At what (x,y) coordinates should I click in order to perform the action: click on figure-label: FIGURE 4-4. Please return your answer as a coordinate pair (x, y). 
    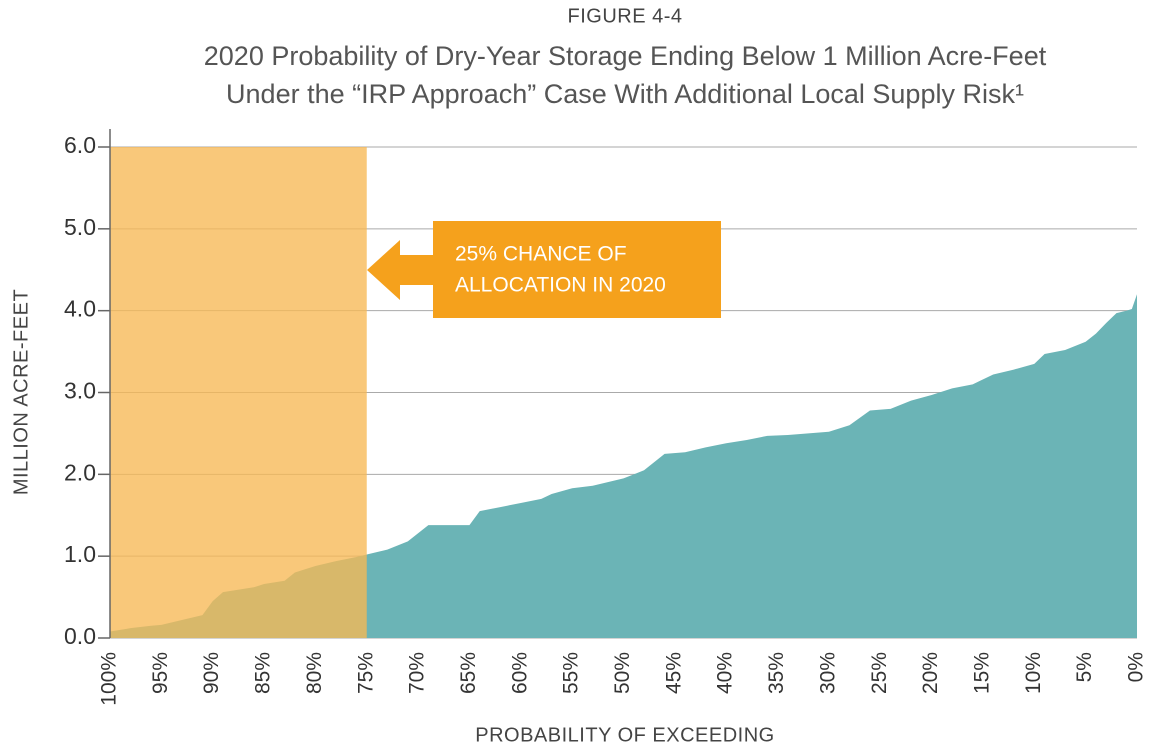
    Looking at the image, I should click on (624, 16).